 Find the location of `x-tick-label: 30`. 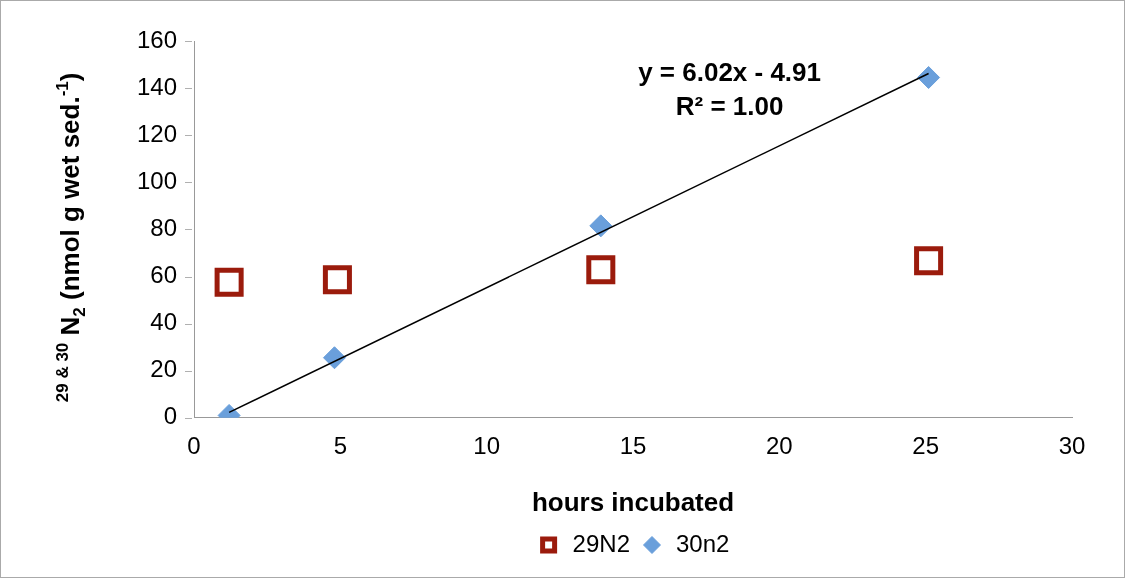

x-tick-label: 30 is located at coordinates (1072, 446).